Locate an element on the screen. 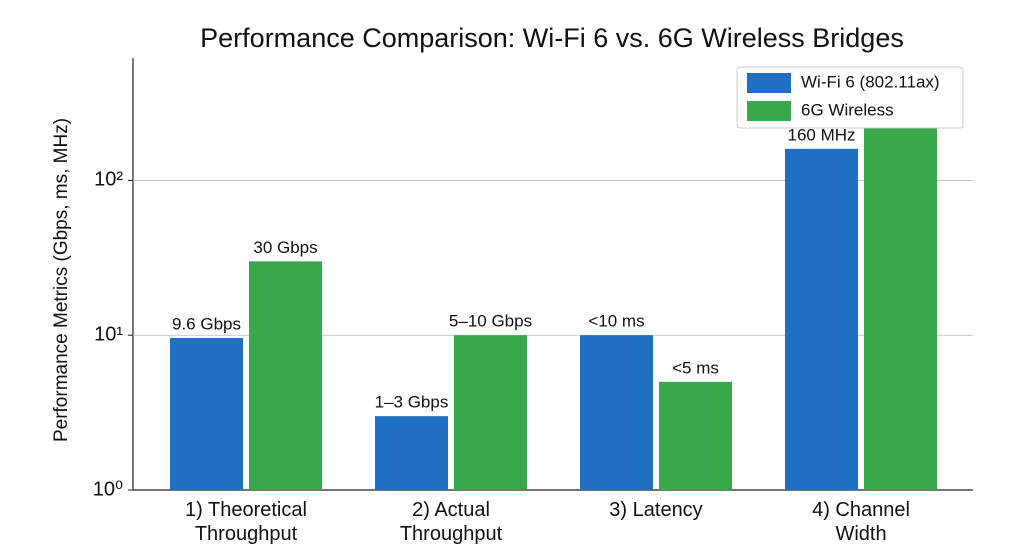 The width and height of the screenshot is (1024, 559). y-tick-label: 10⁰ is located at coordinates (108, 489).